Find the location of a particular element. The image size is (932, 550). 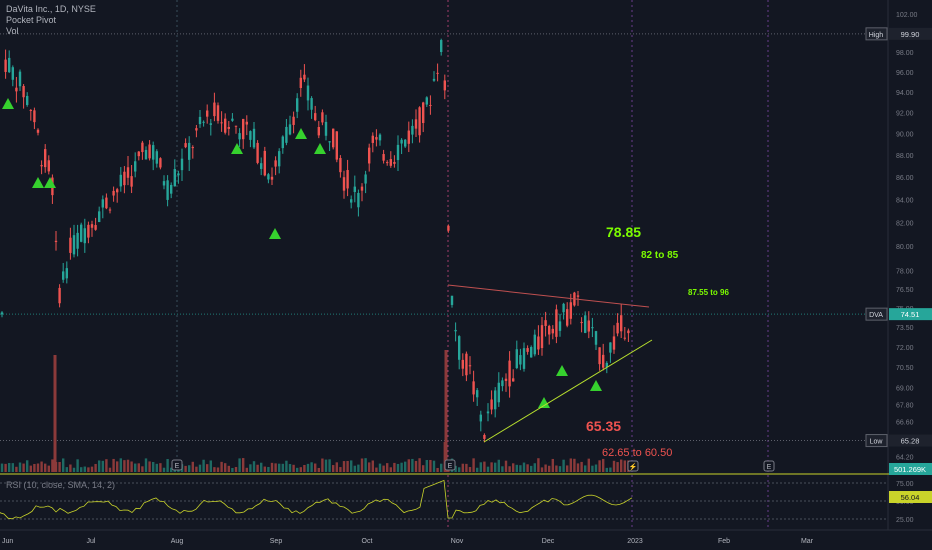

y-tick-label: 92.00 is located at coordinates (905, 114).